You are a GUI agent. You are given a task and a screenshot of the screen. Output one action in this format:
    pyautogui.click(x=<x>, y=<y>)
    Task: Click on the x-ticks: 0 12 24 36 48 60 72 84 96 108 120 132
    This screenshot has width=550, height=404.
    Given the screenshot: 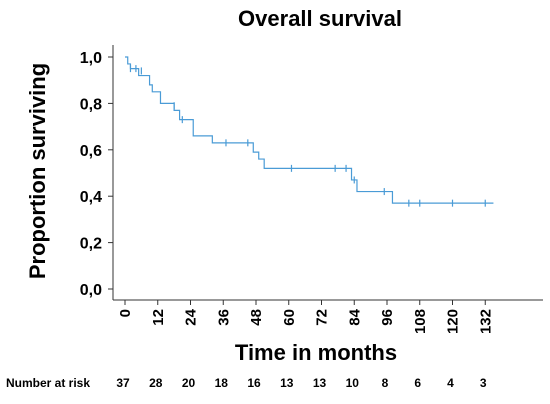 What is the action you would take?
    pyautogui.click(x=305, y=317)
    